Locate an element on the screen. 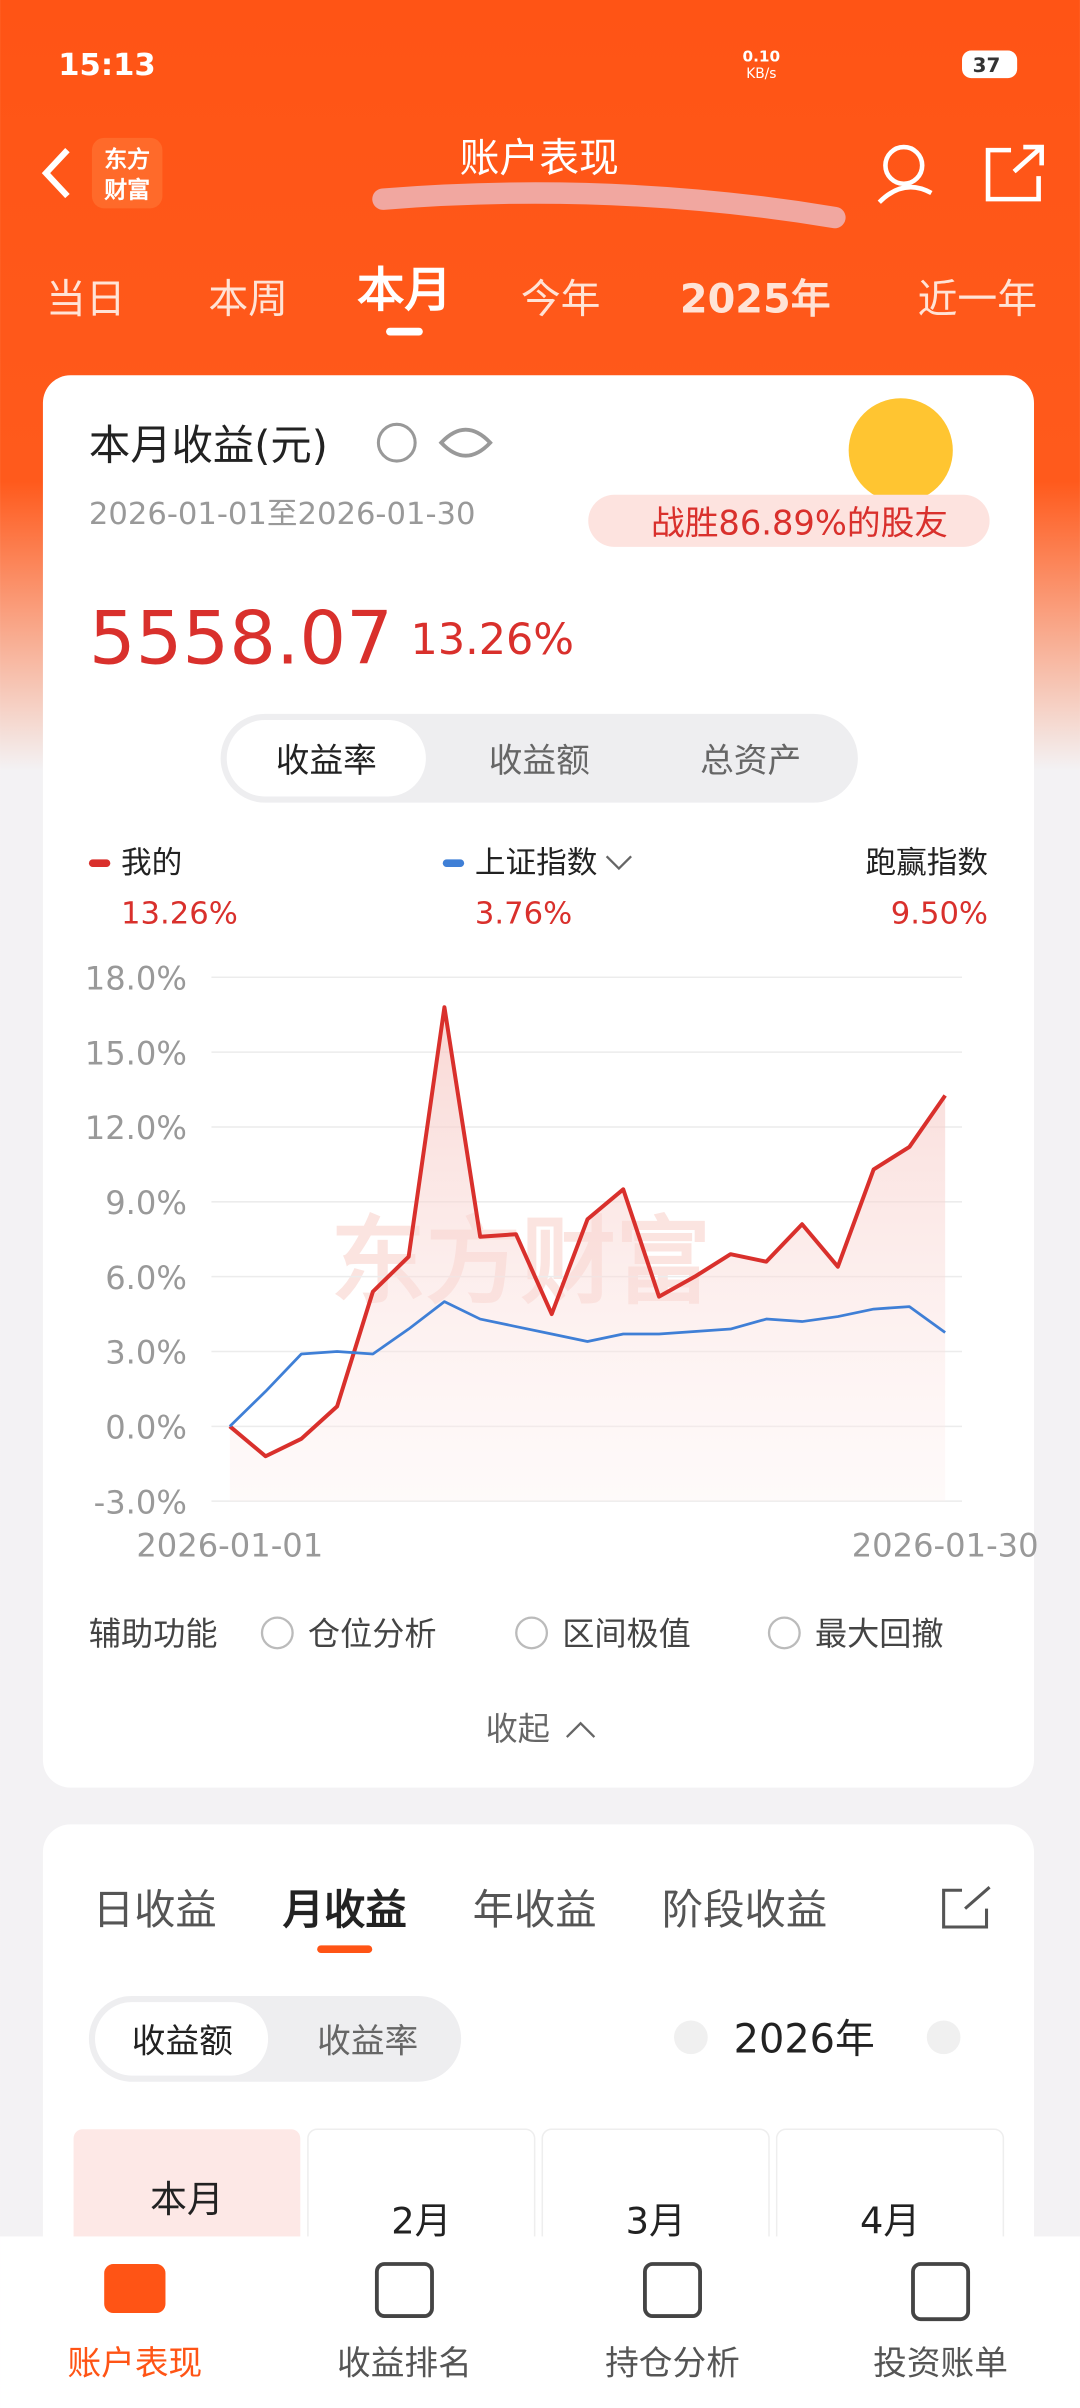  bottom-nav: 账户表现 收益排名 持仓分析 投资账单 is located at coordinates (537, 2322).